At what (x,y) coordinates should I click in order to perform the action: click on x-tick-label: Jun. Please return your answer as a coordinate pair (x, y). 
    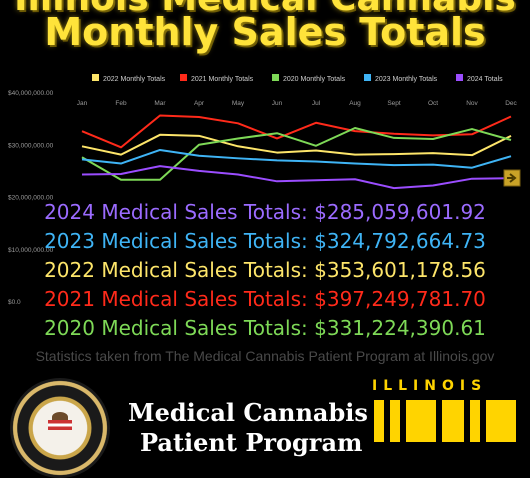
    Looking at the image, I should click on (277, 103).